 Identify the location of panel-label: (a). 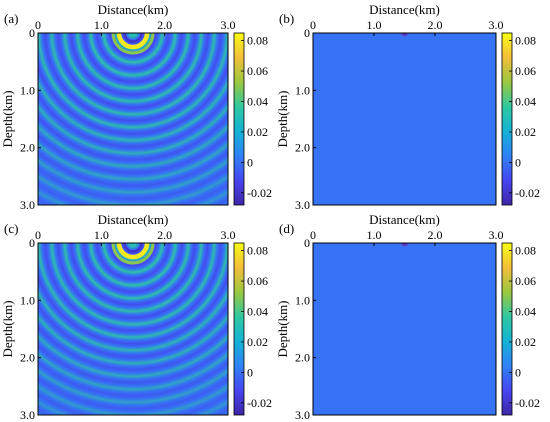
(11, 18).